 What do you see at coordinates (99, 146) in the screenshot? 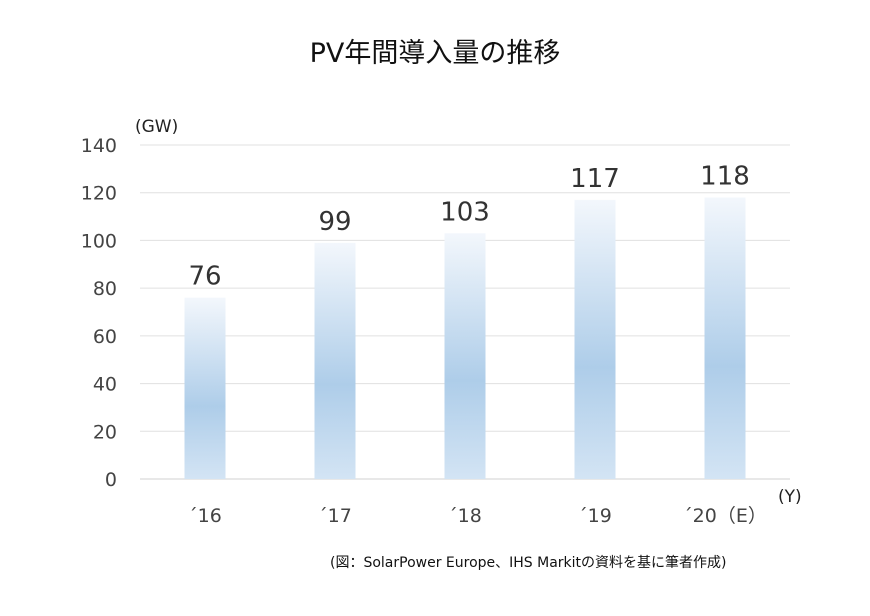
I see `y-tick-label: 140` at bounding box center [99, 146].